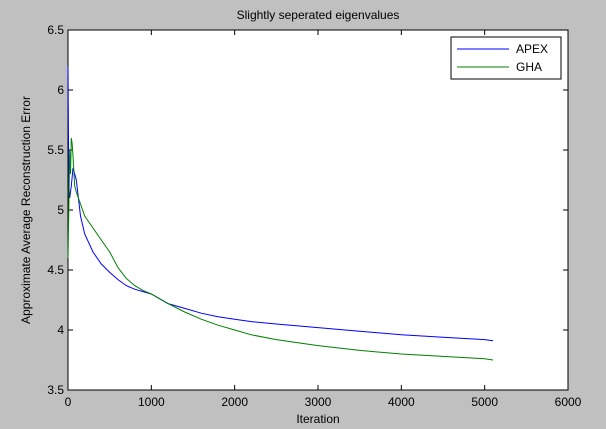 The height and width of the screenshot is (429, 606). What do you see at coordinates (55, 30) in the screenshot?
I see `y-tick-label: 6.5` at bounding box center [55, 30].